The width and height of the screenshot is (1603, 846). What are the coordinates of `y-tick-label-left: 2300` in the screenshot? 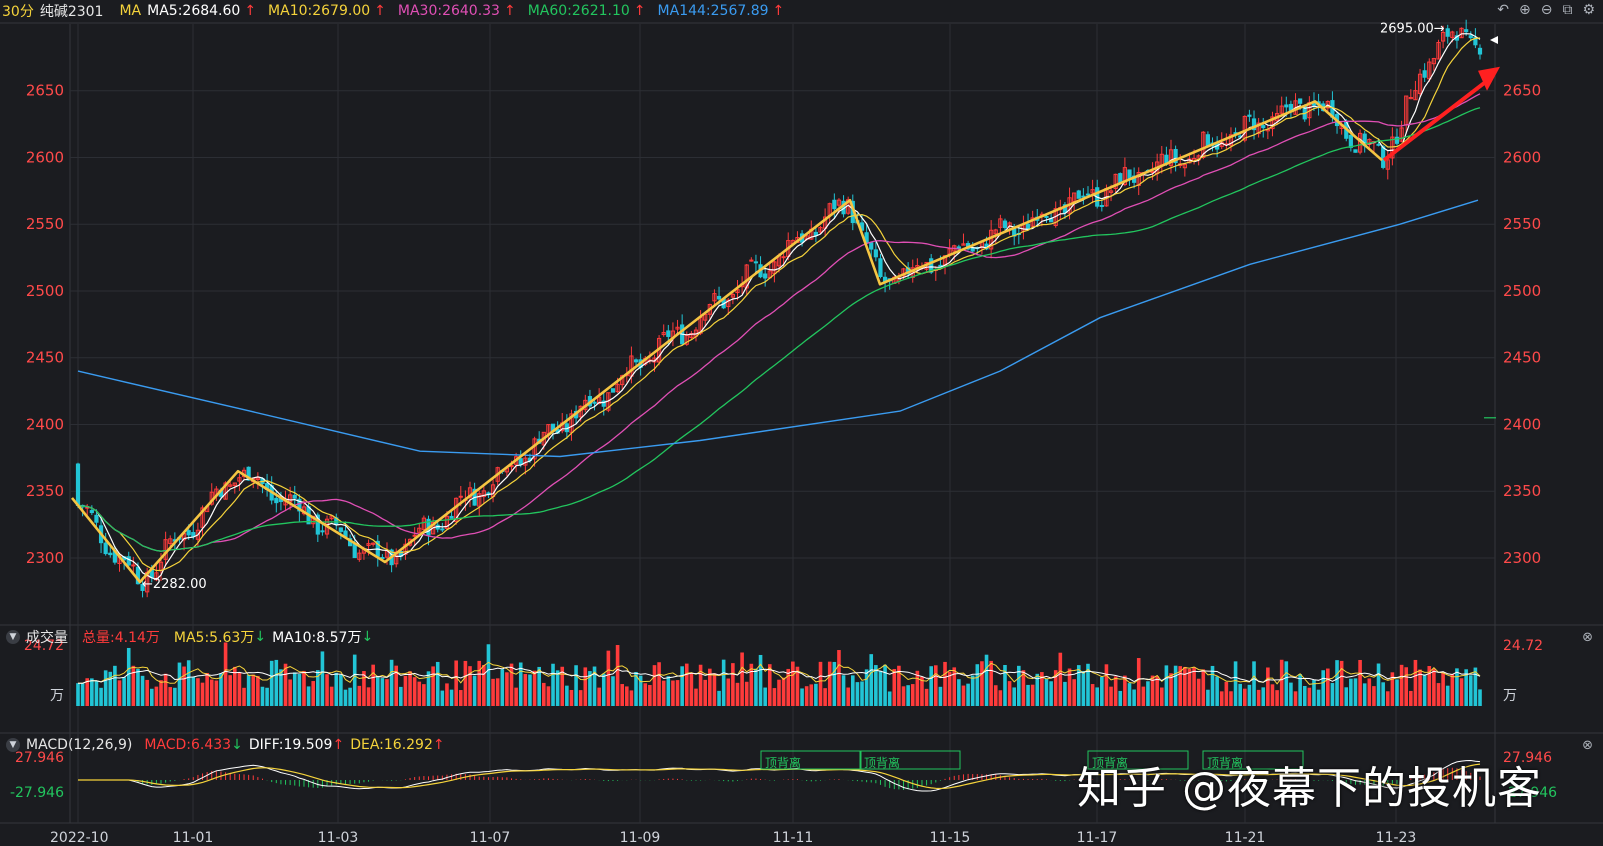 It's located at (45, 558).